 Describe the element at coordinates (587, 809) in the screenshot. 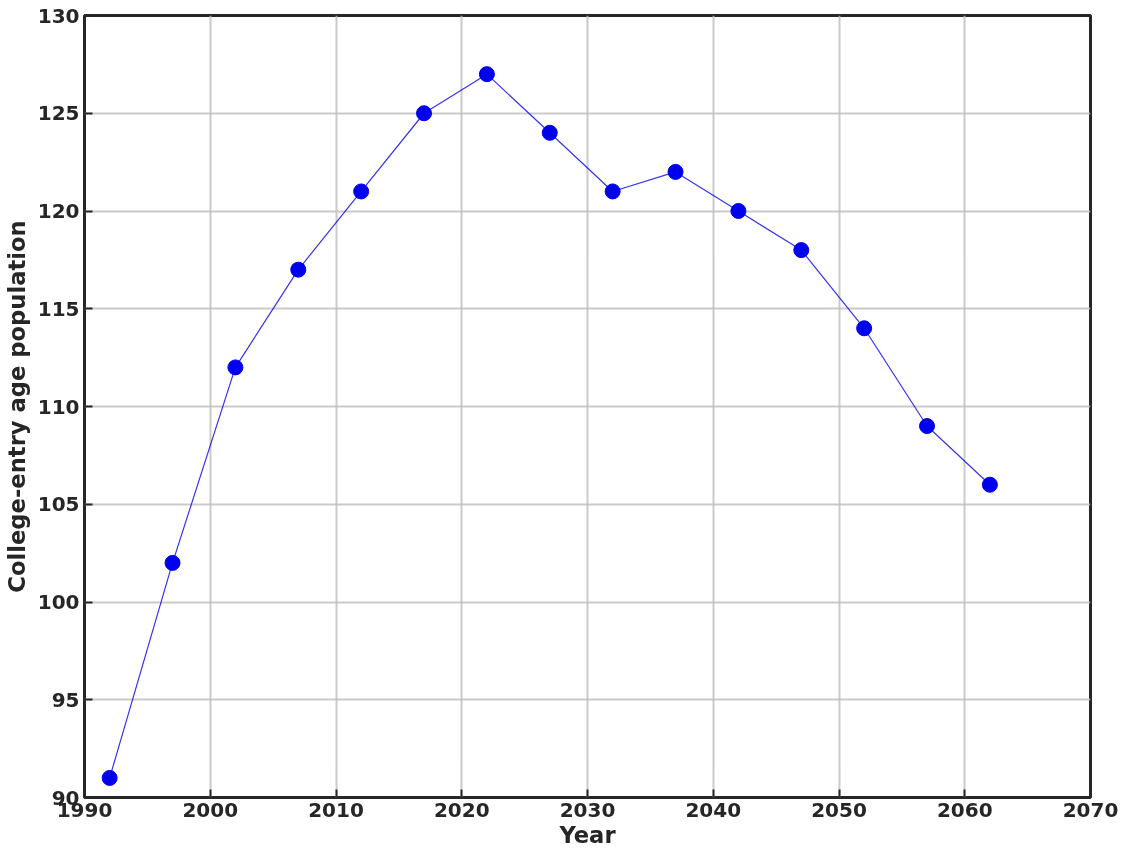

I see `x-tick-label: 2030` at that location.